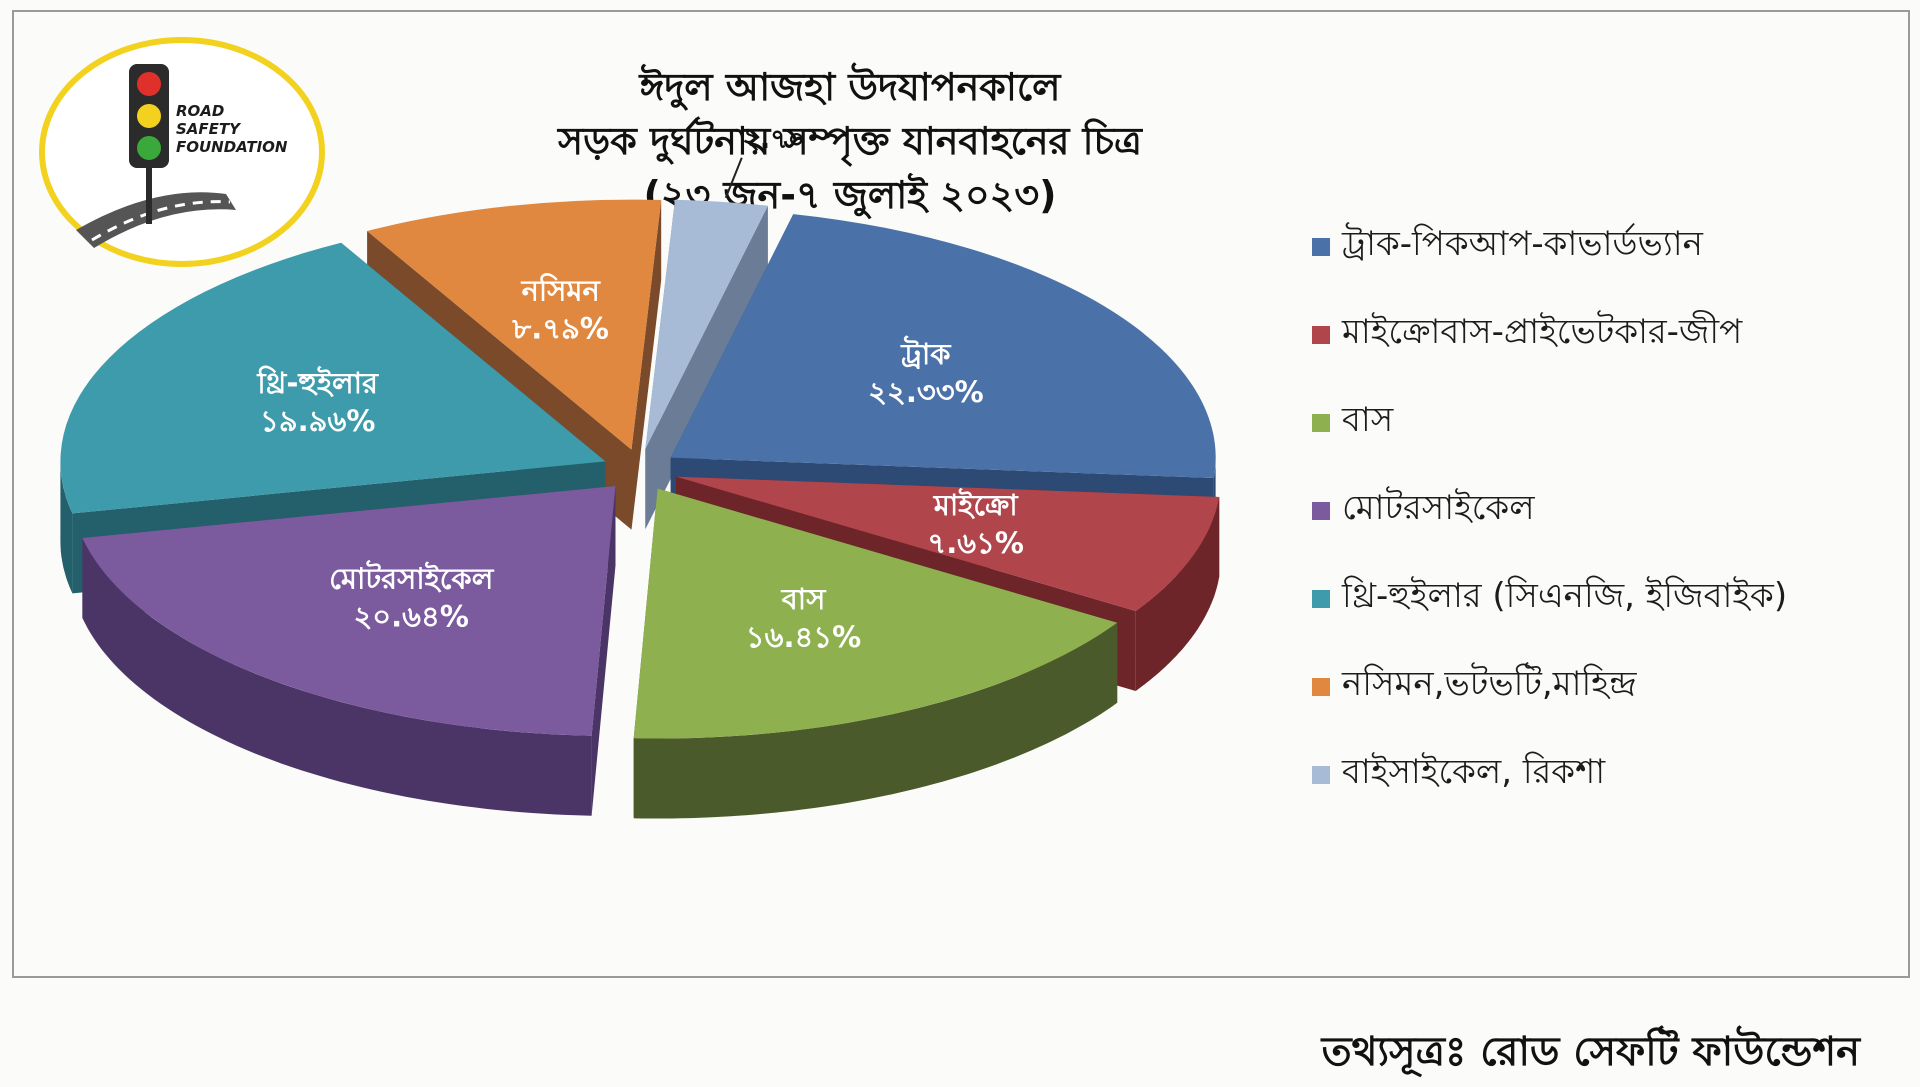  What do you see at coordinates (1368, 420) in the screenshot?
I see `legend-label: বাস` at bounding box center [1368, 420].